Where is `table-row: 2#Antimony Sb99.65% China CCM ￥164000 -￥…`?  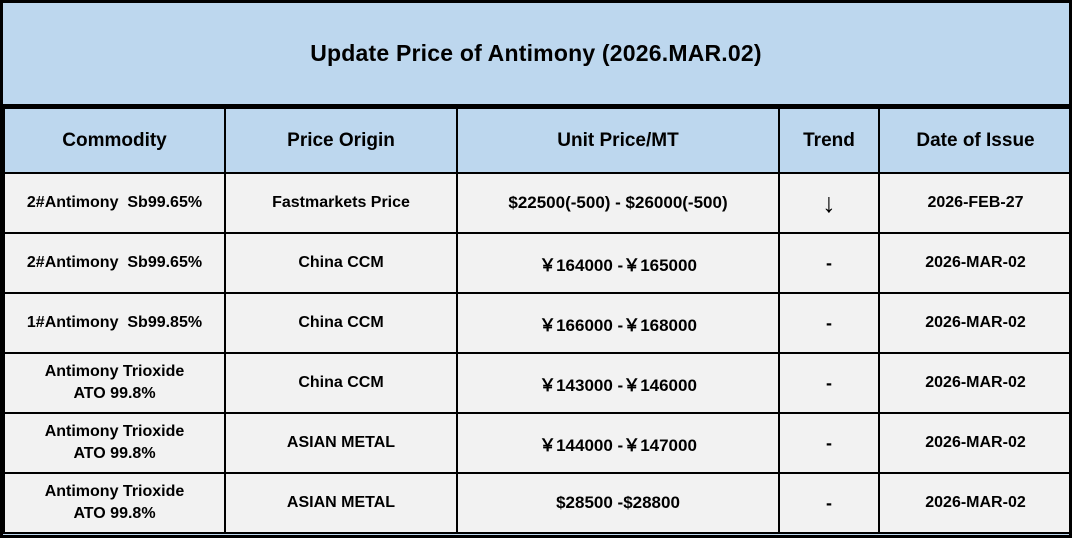
table-row: 2#Antimony Sb99.65% China CCM ￥164000 -￥… is located at coordinates (536, 263).